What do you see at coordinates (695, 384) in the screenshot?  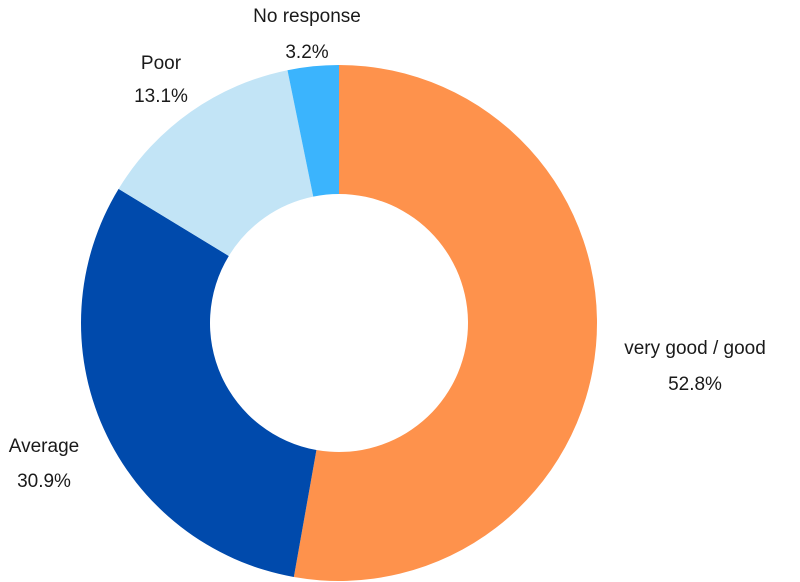 I see `slice-value-label: 52.8%` at bounding box center [695, 384].